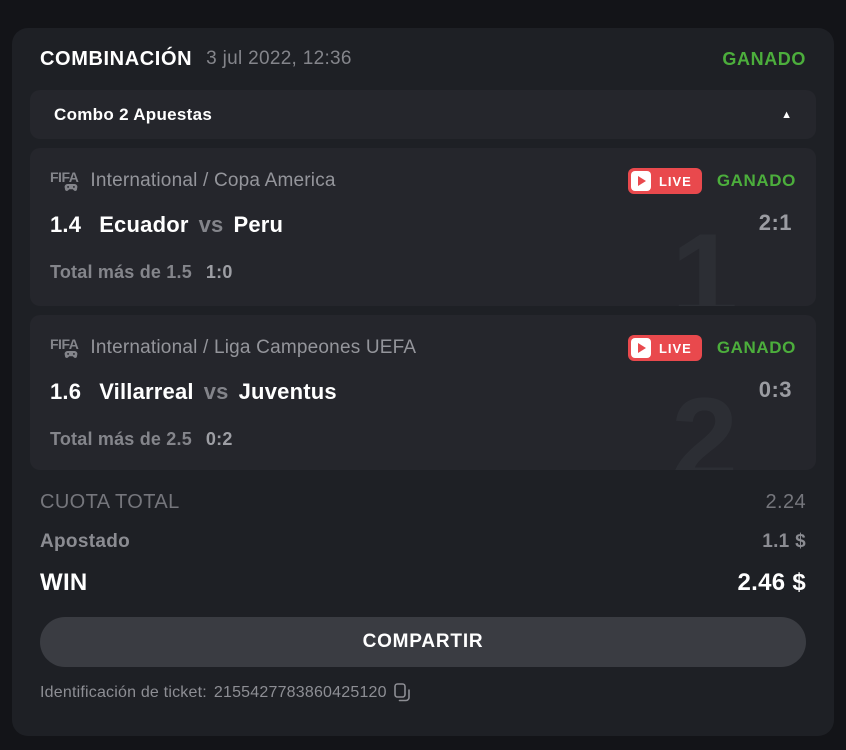 This screenshot has width=846, height=750. What do you see at coordinates (85, 541) in the screenshot?
I see `stake-label: Apostado` at bounding box center [85, 541].